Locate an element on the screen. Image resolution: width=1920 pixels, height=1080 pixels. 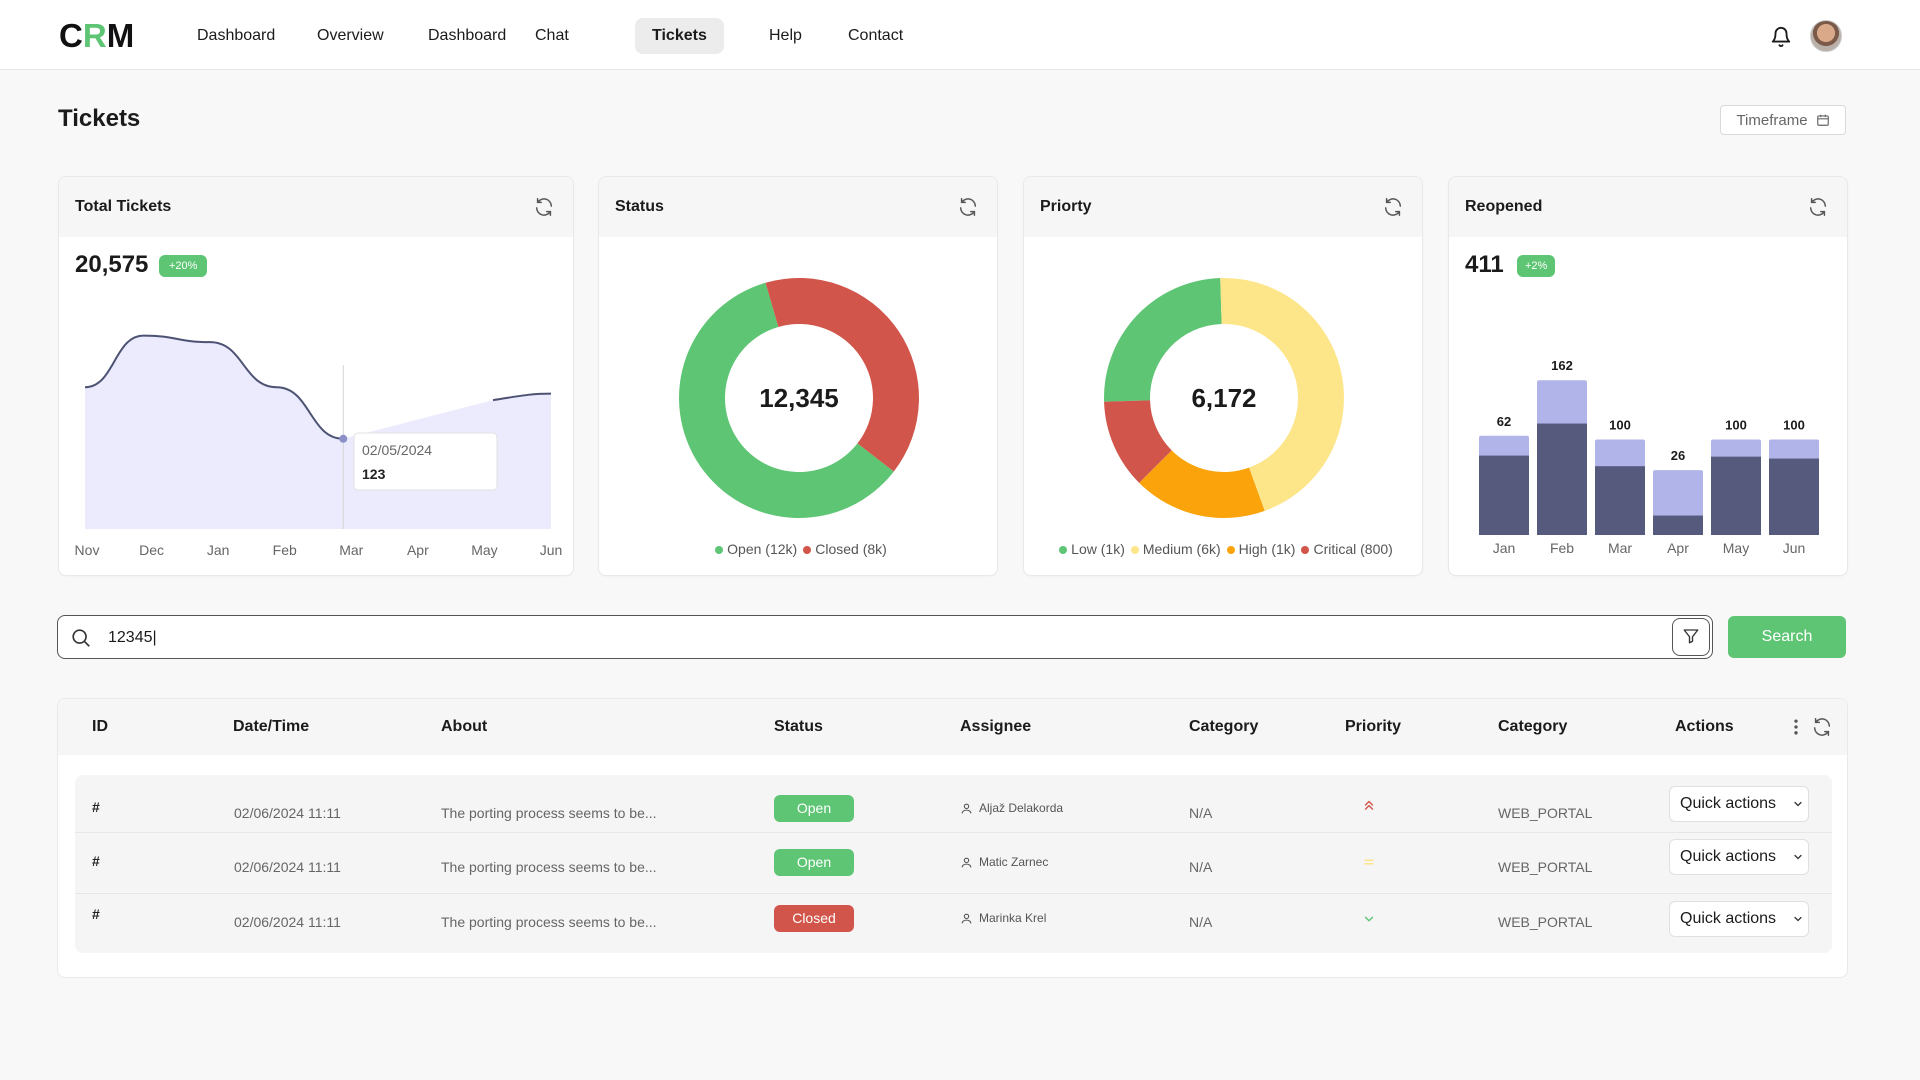
timeframe-label: Timeframe is located at coordinates (1772, 120).